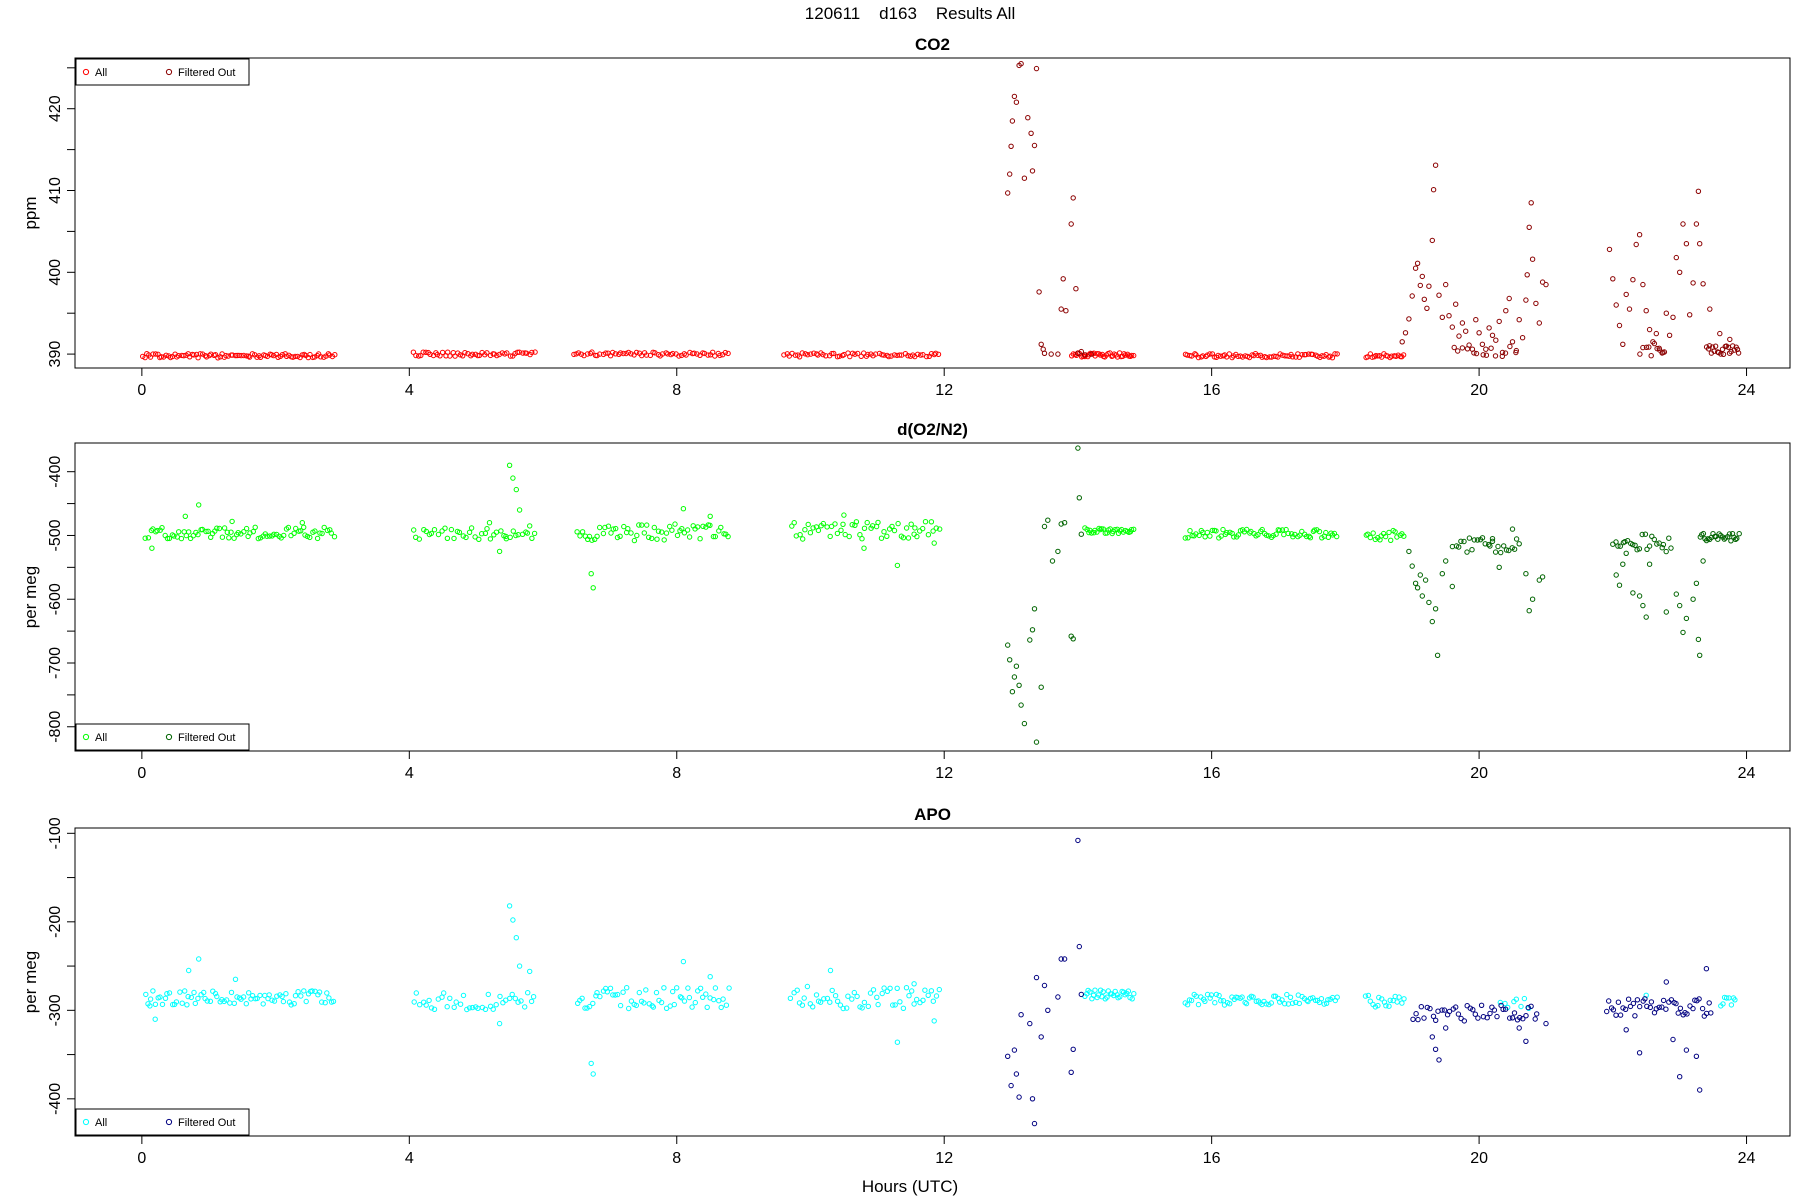  I want to click on legend-marker, so click(169, 1122).